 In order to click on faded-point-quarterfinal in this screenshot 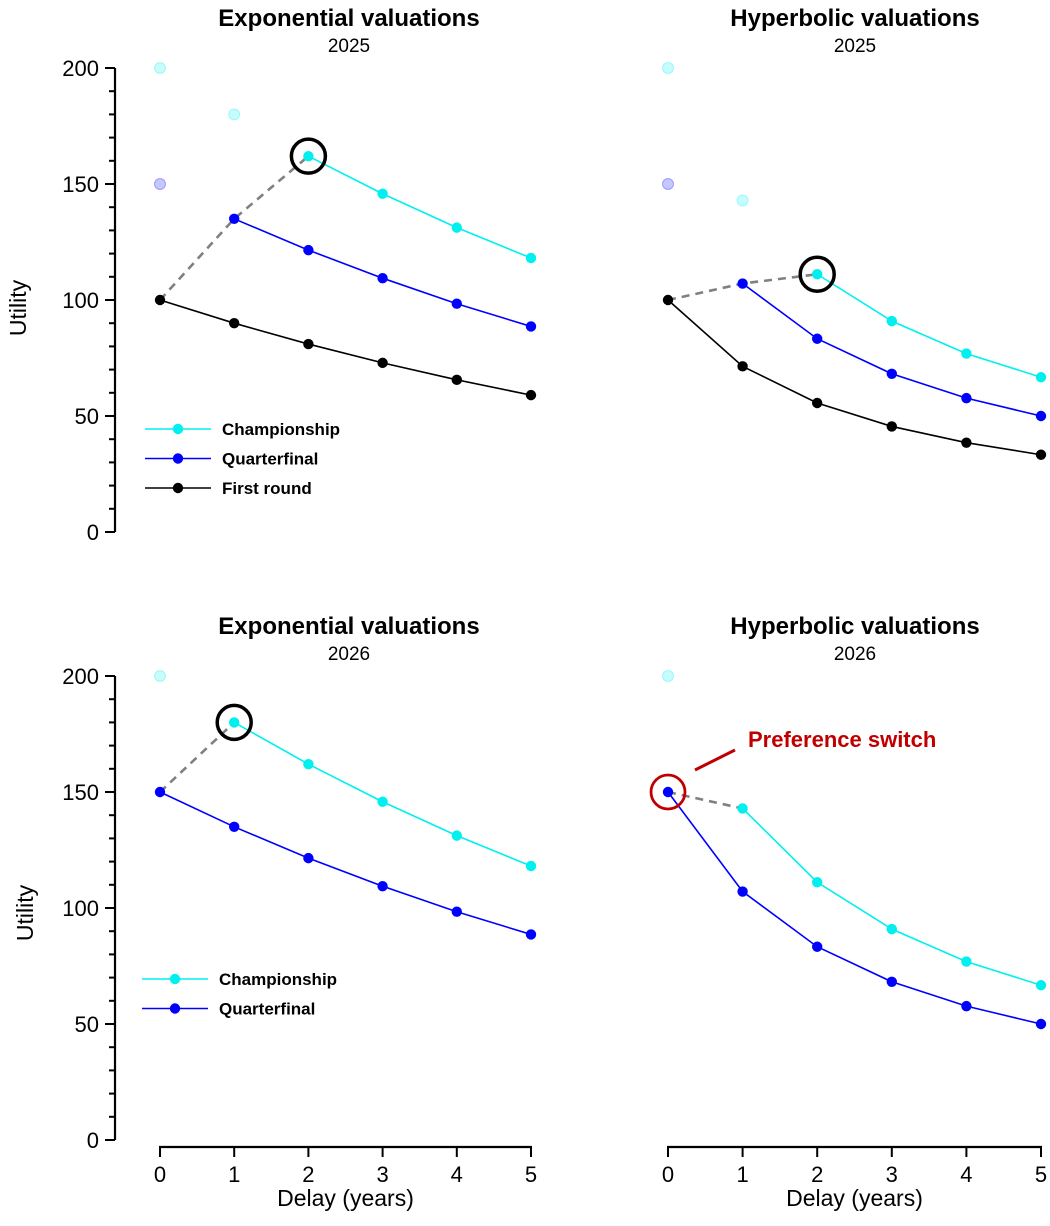, I will do `click(160, 184)`.